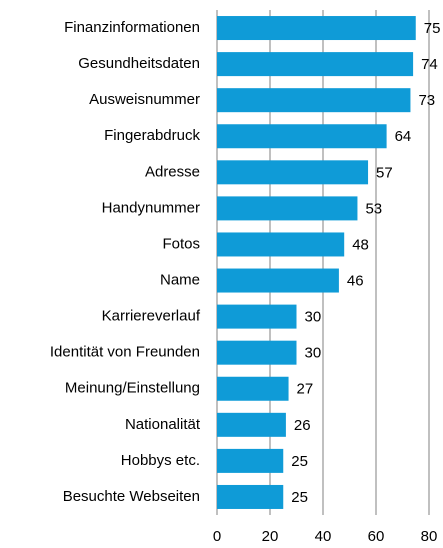 The image size is (443, 548). What do you see at coordinates (305, 389) in the screenshot?
I see `value-label: 27` at bounding box center [305, 389].